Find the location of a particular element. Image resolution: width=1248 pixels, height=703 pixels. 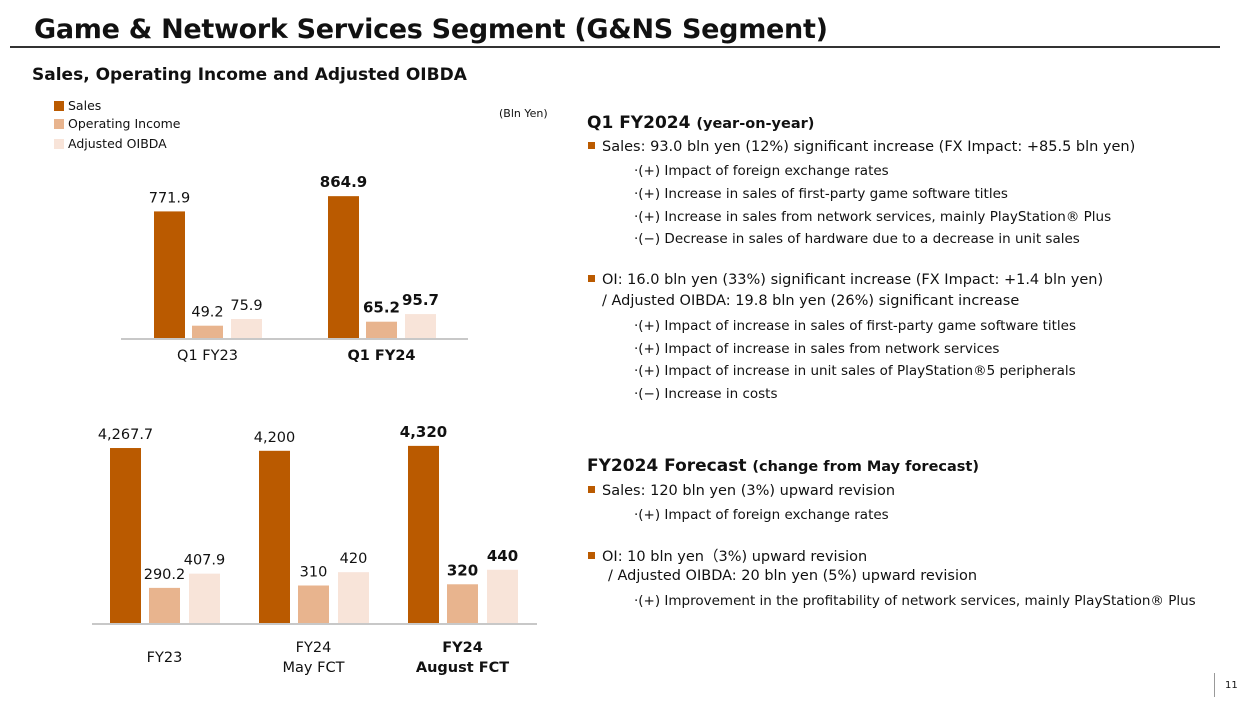

page-number: 11 is located at coordinates (1231, 685).